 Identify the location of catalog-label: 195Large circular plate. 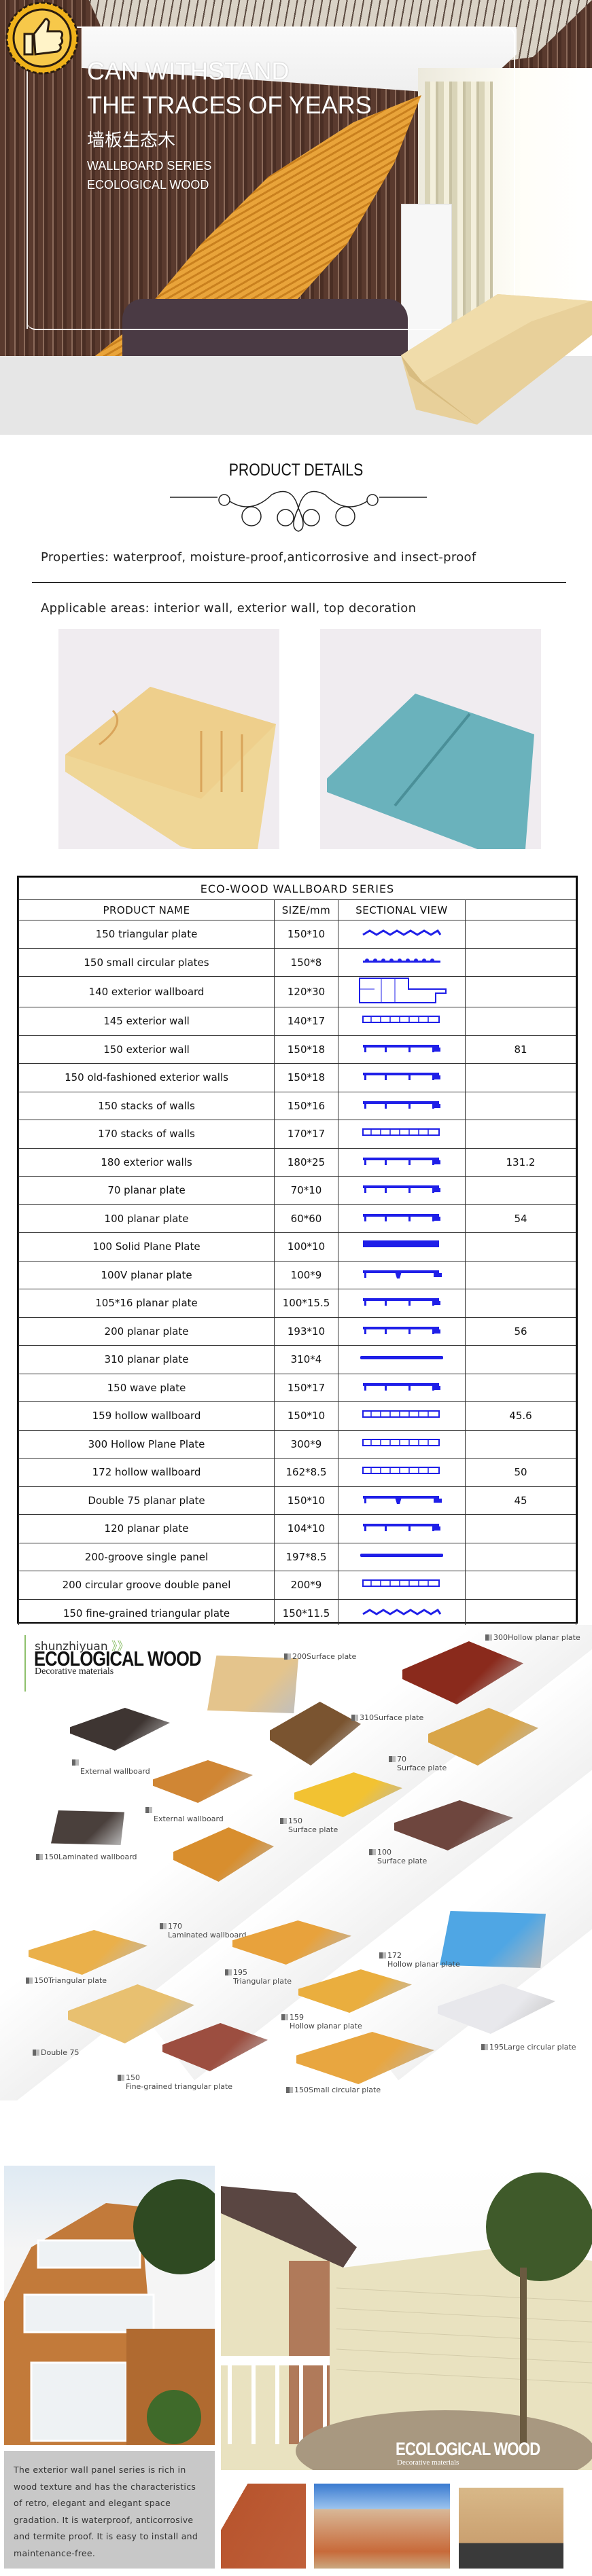
(528, 2048).